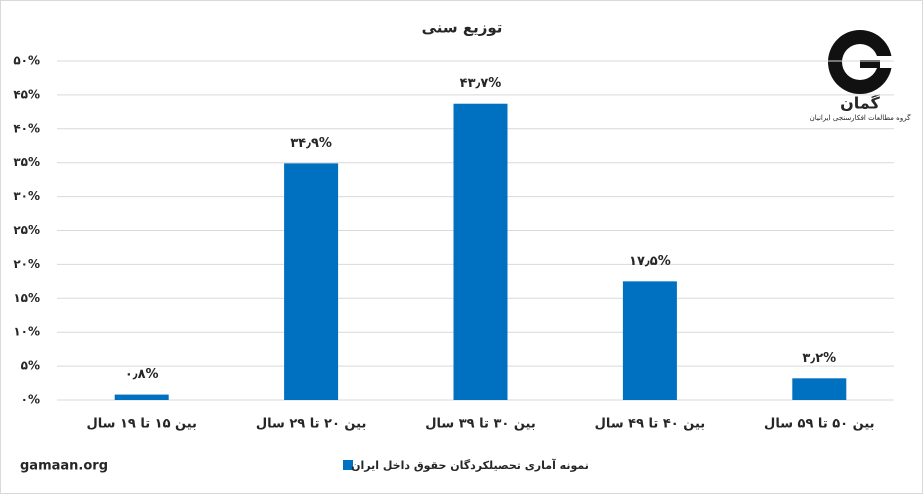 This screenshot has width=923, height=494. What do you see at coordinates (348, 465) in the screenshot?
I see `legend-swatch` at bounding box center [348, 465].